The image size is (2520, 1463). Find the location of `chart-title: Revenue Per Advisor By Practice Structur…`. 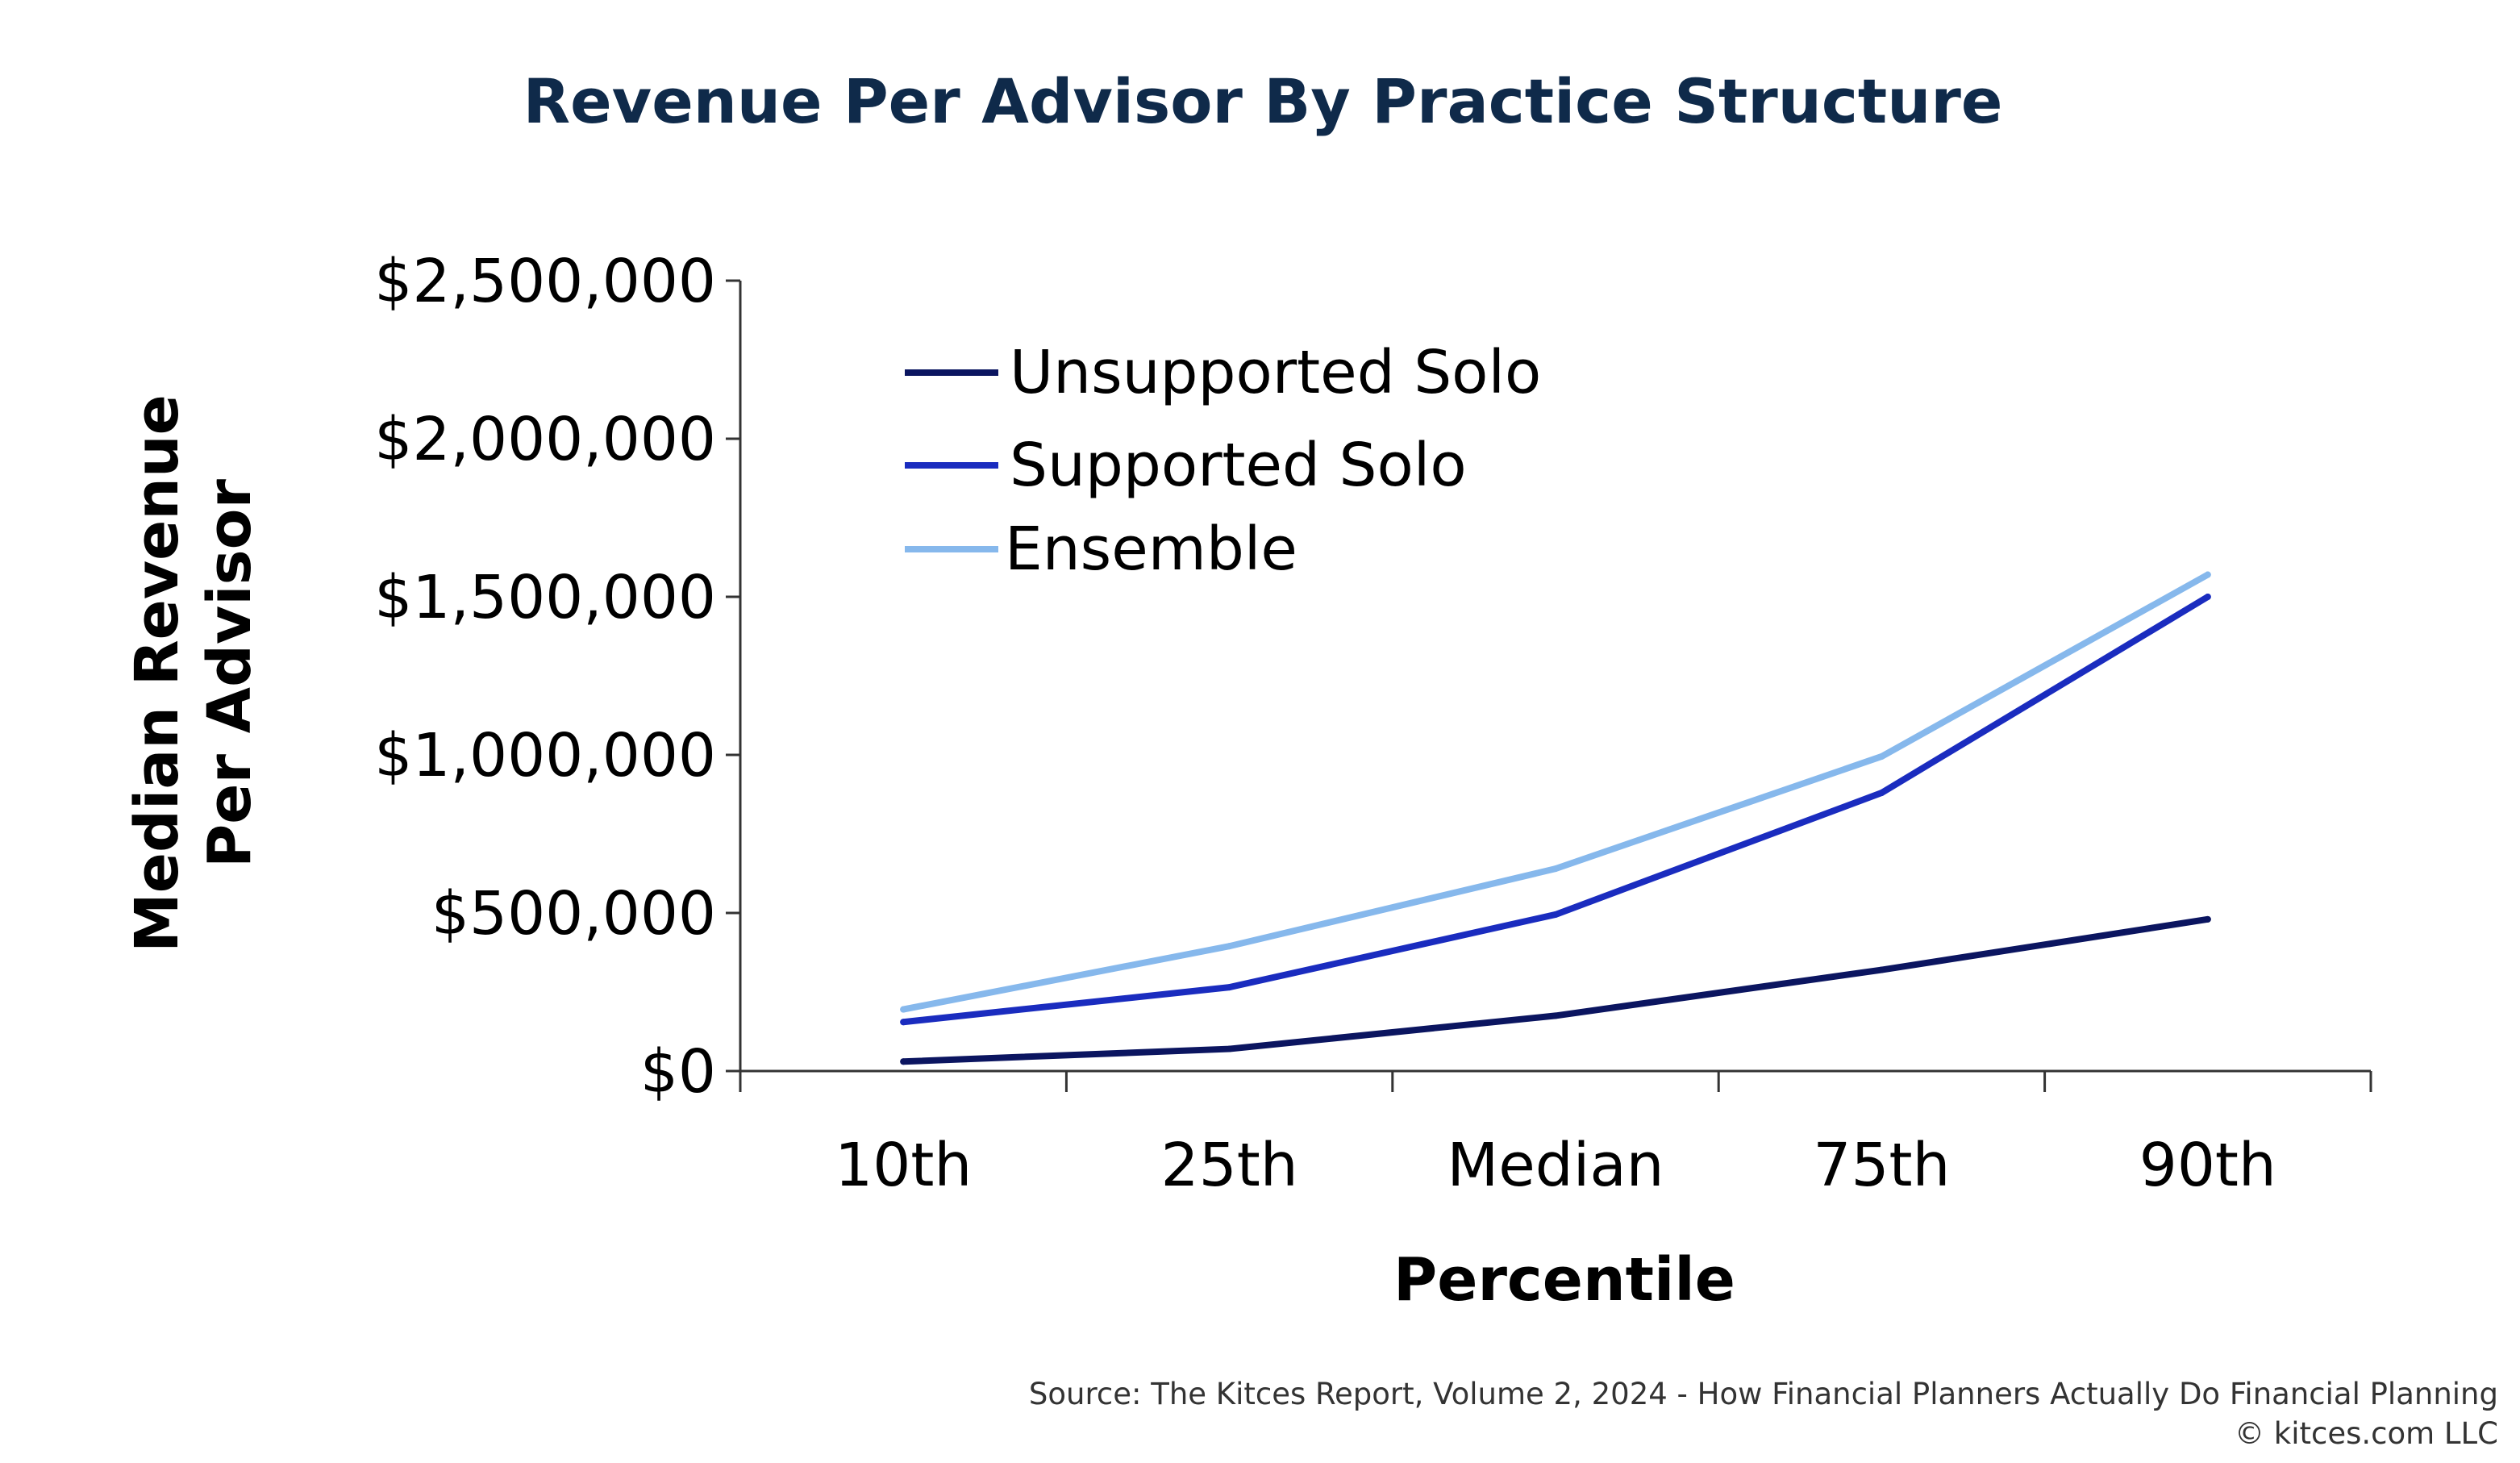

chart-title: Revenue Per Advisor By Practice Structur… is located at coordinates (1263, 101).